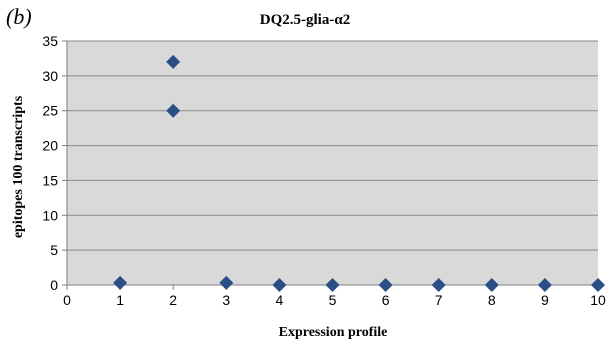 This screenshot has width=610, height=345. Describe the element at coordinates (19, 16) in the screenshot. I see `panel-label: (b)` at that location.